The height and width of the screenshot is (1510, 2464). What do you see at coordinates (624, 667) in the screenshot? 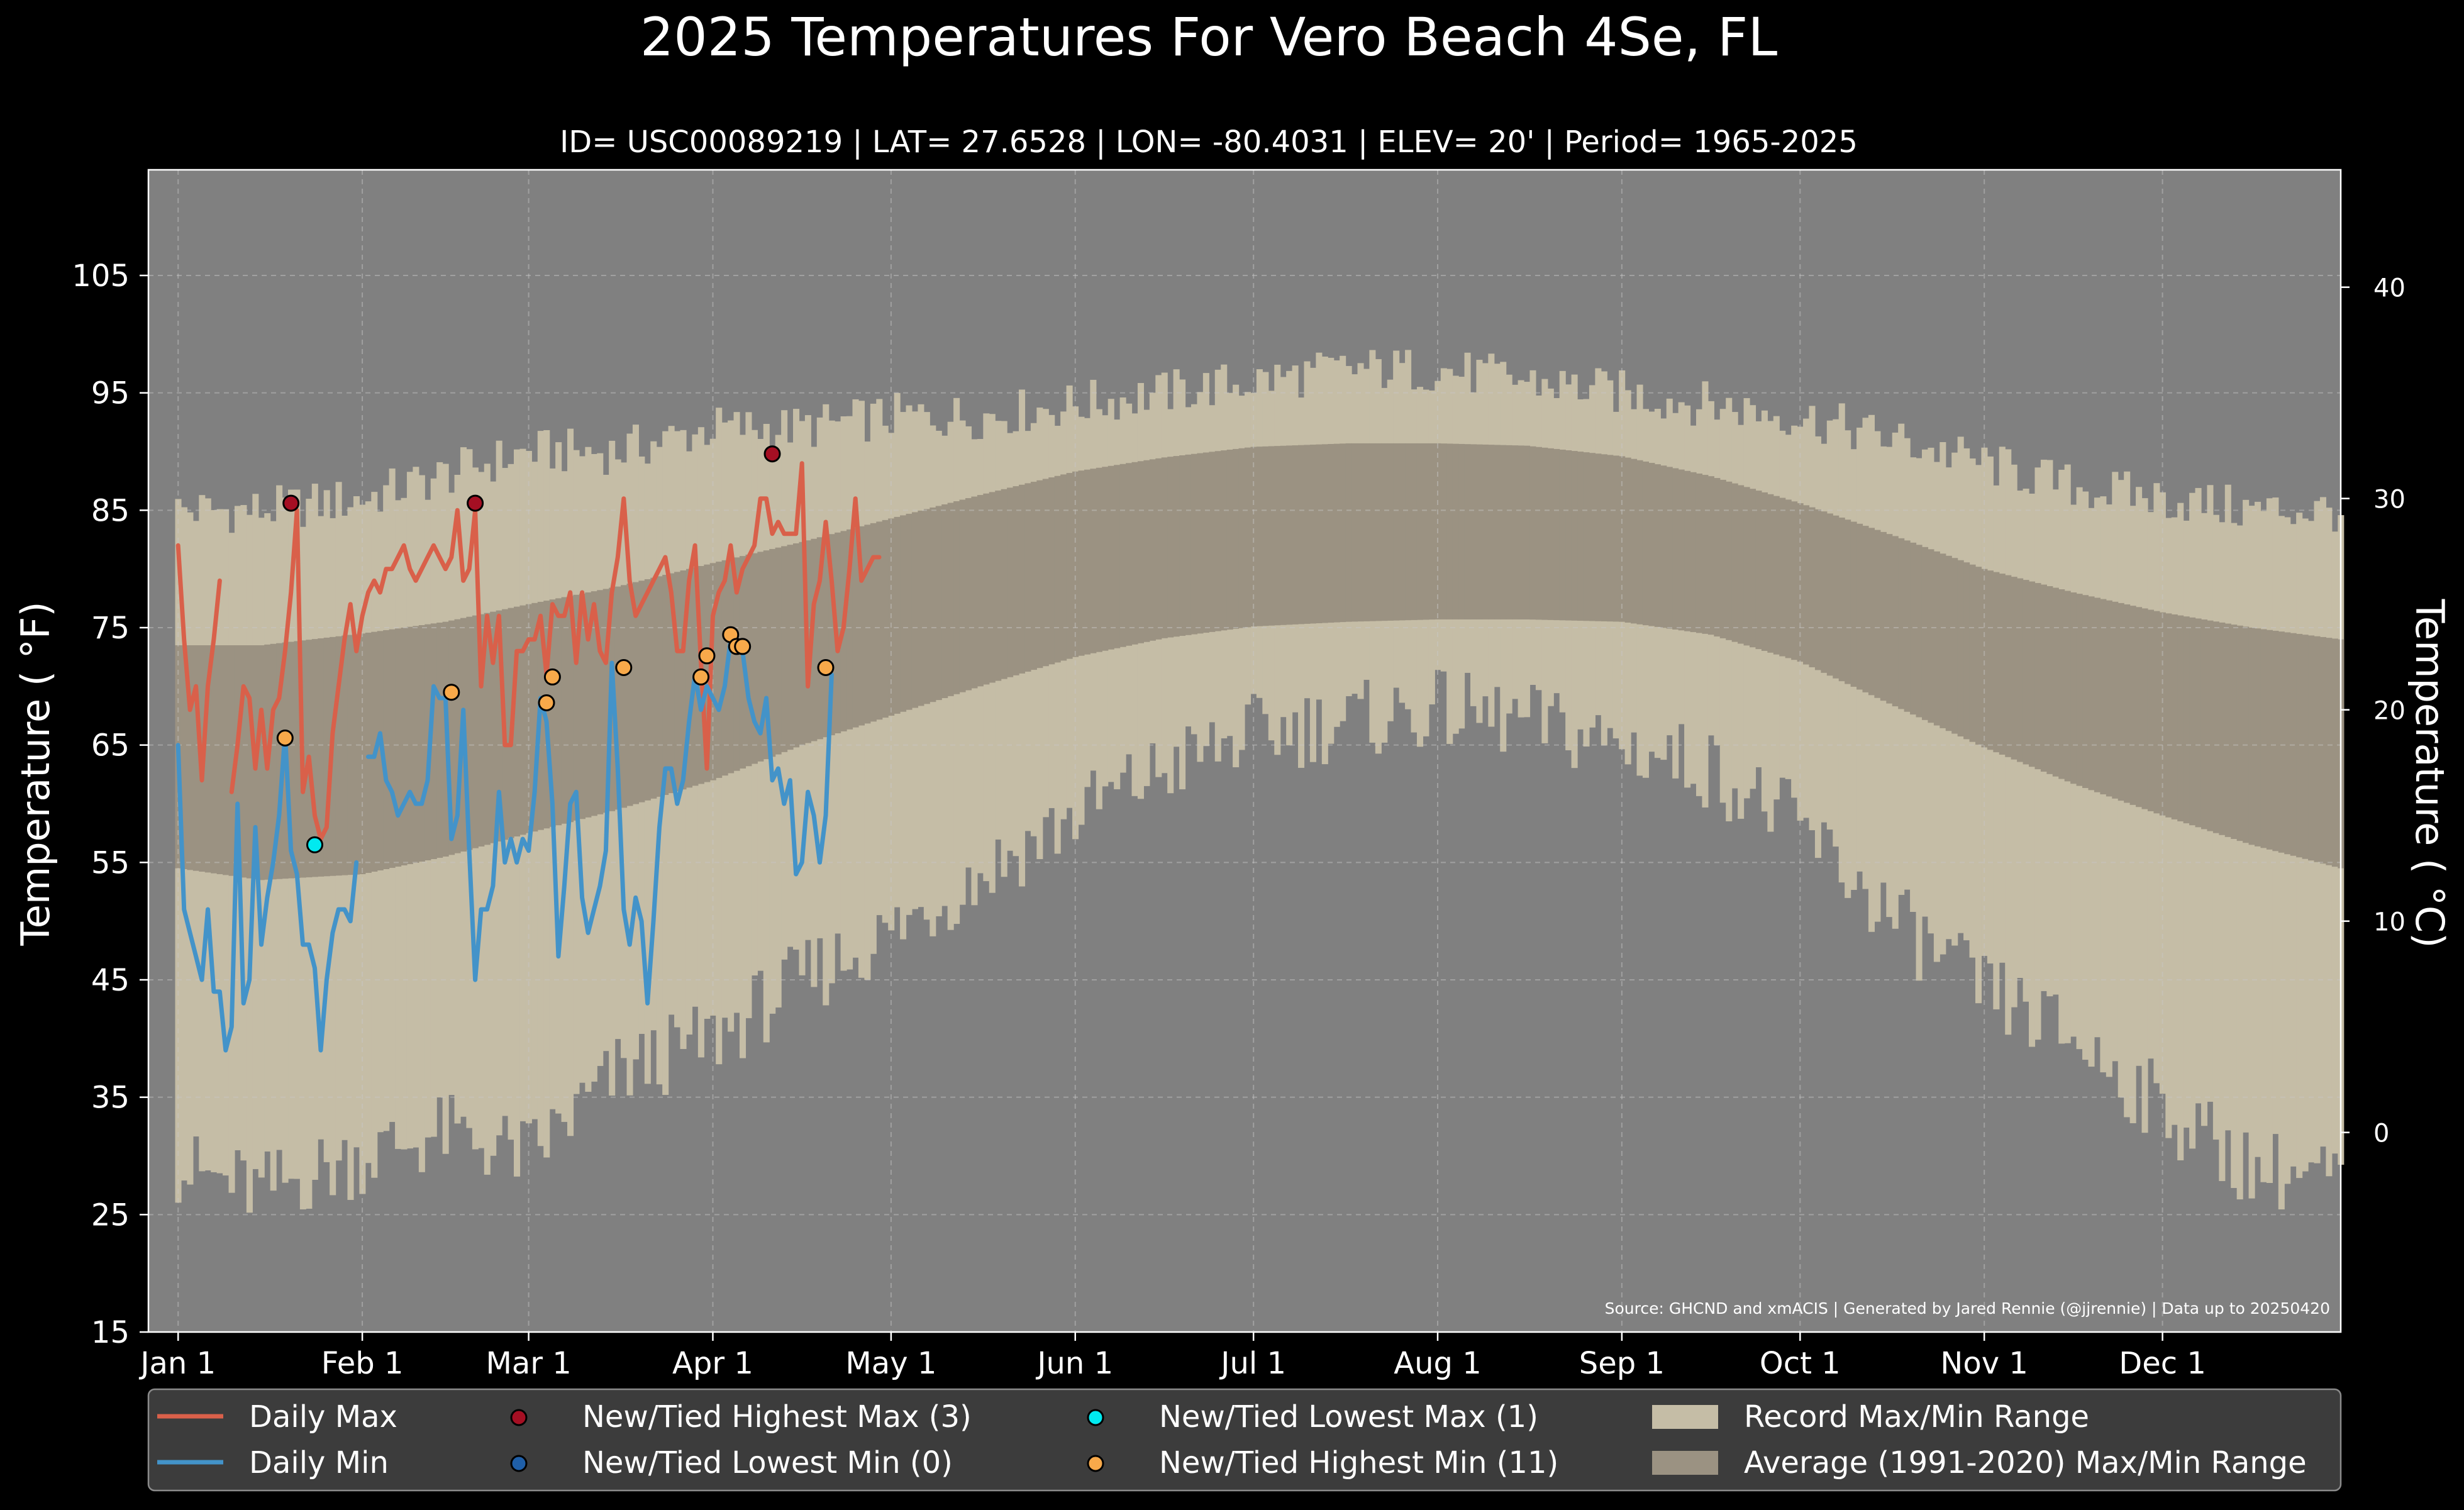
I see `record-marker-new-tied-highest-min` at bounding box center [624, 667].